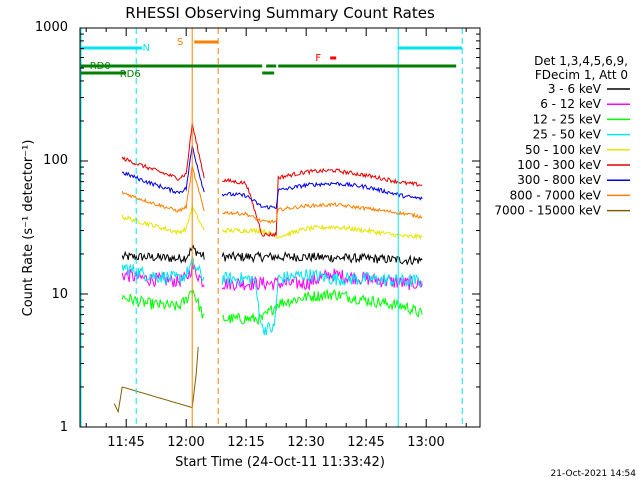  Describe the element at coordinates (559, 165) in the screenshot. I see `legend-entry-label: 100 - 300 keV` at that location.